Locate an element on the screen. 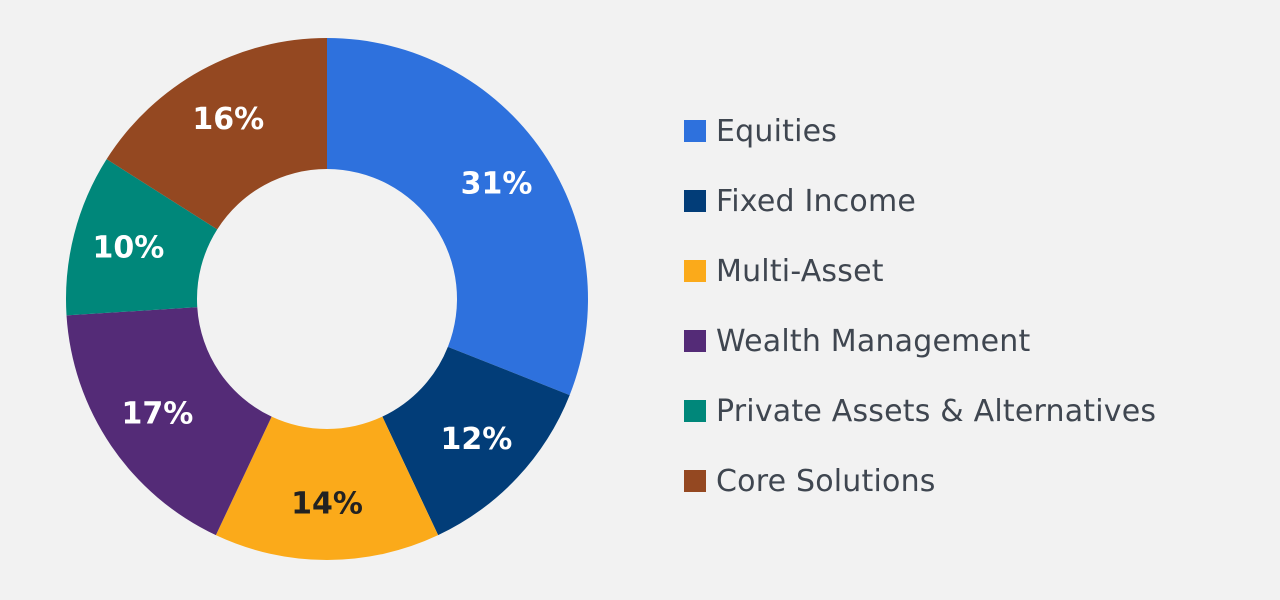 The height and width of the screenshot is (600, 1280). slice-value-label: 10% is located at coordinates (129, 248).